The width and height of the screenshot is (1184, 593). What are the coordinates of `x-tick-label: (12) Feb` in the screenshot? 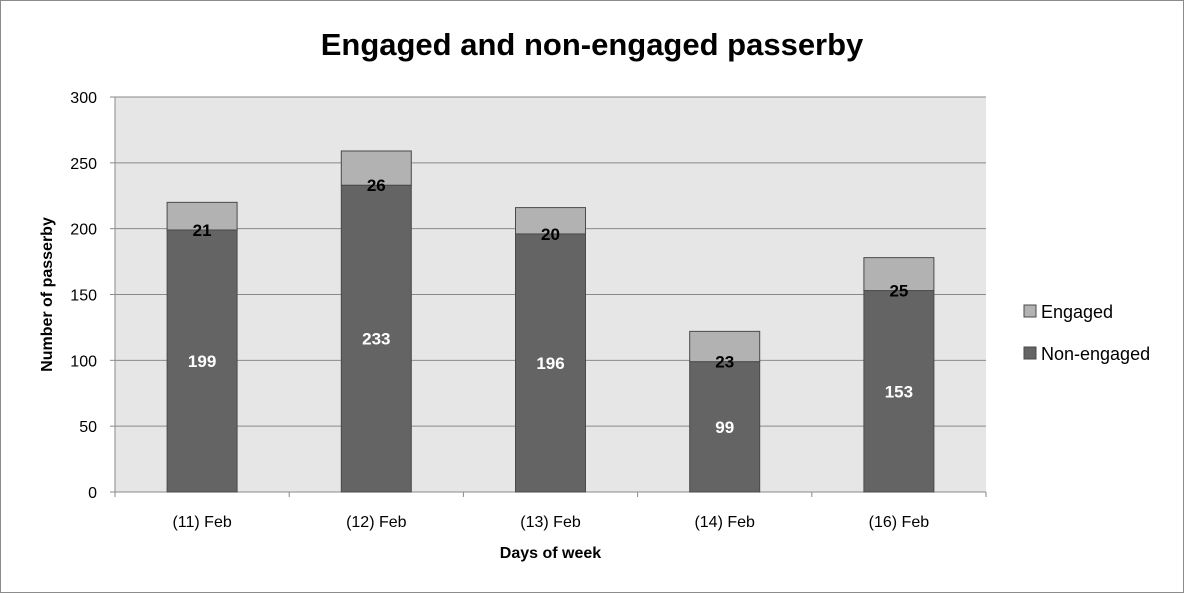 It's located at (376, 522).